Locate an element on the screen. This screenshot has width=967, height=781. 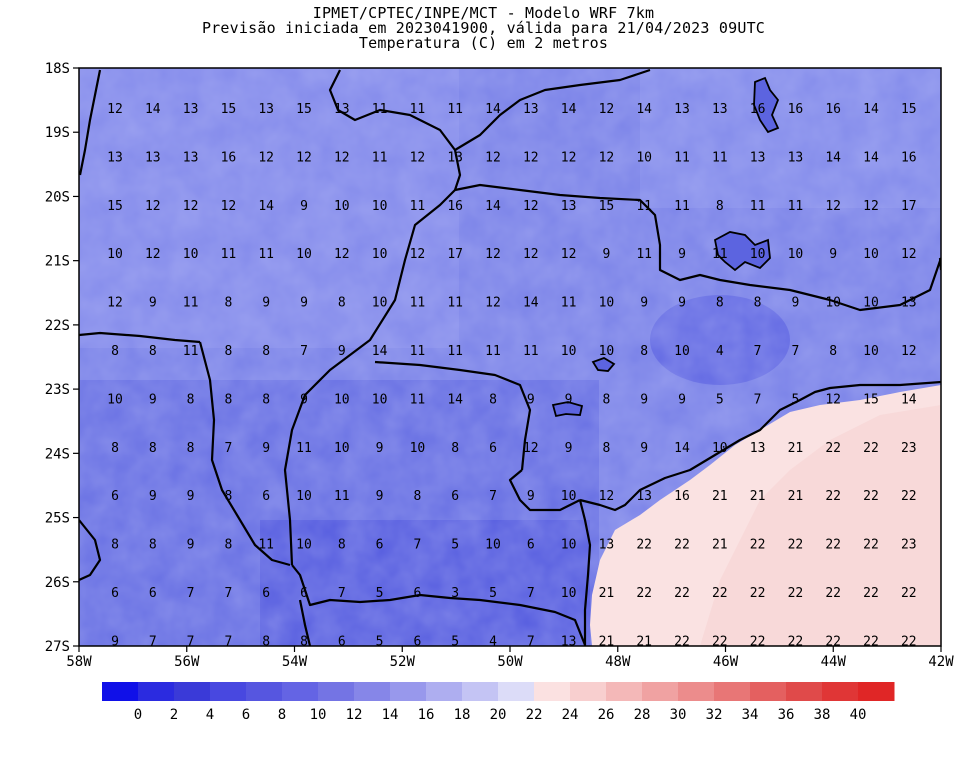
colorbar-label: 12 is located at coordinates (354, 715).